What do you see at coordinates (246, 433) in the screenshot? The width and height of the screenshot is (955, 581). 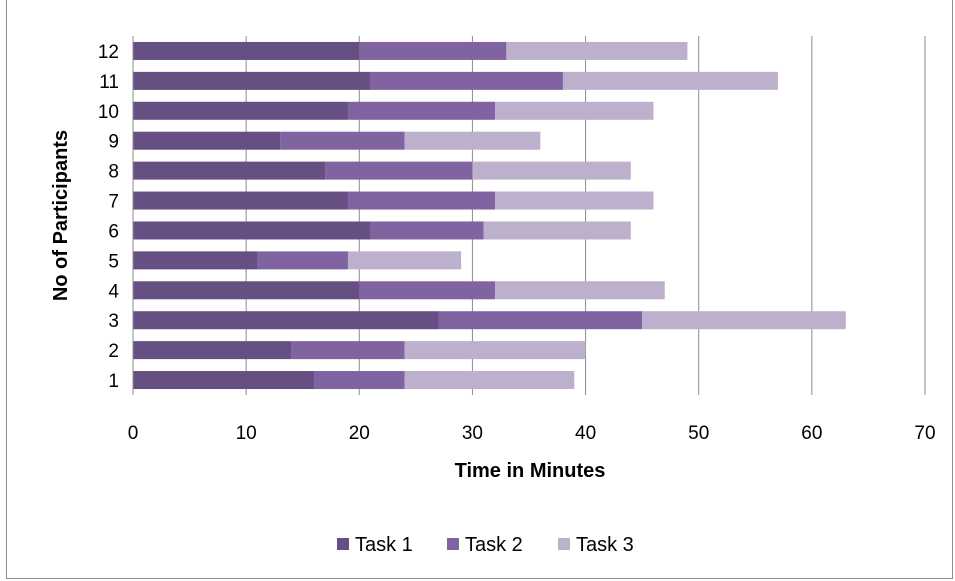 I see `x-tick-label: 10` at bounding box center [246, 433].